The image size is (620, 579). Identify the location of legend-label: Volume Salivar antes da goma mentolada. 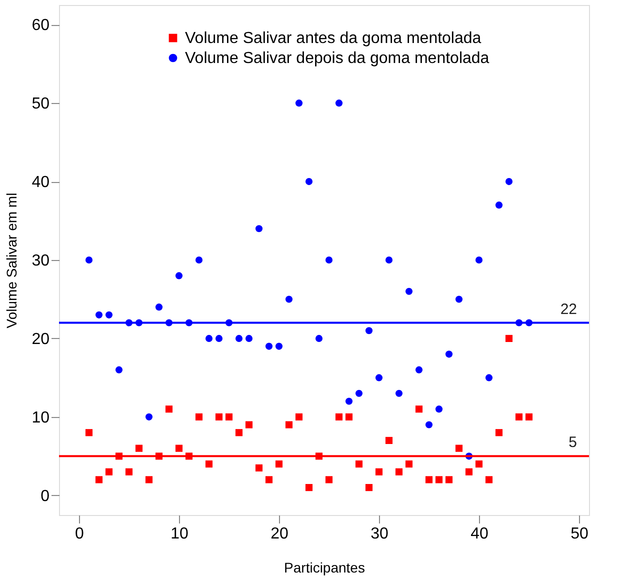
(333, 38).